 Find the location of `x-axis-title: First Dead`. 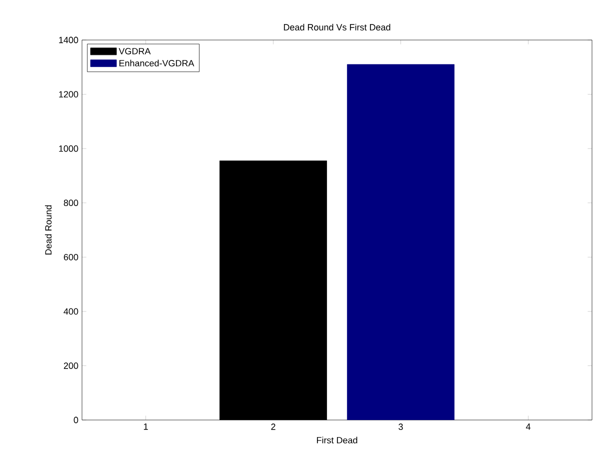

x-axis-title: First Dead is located at coordinates (337, 440).